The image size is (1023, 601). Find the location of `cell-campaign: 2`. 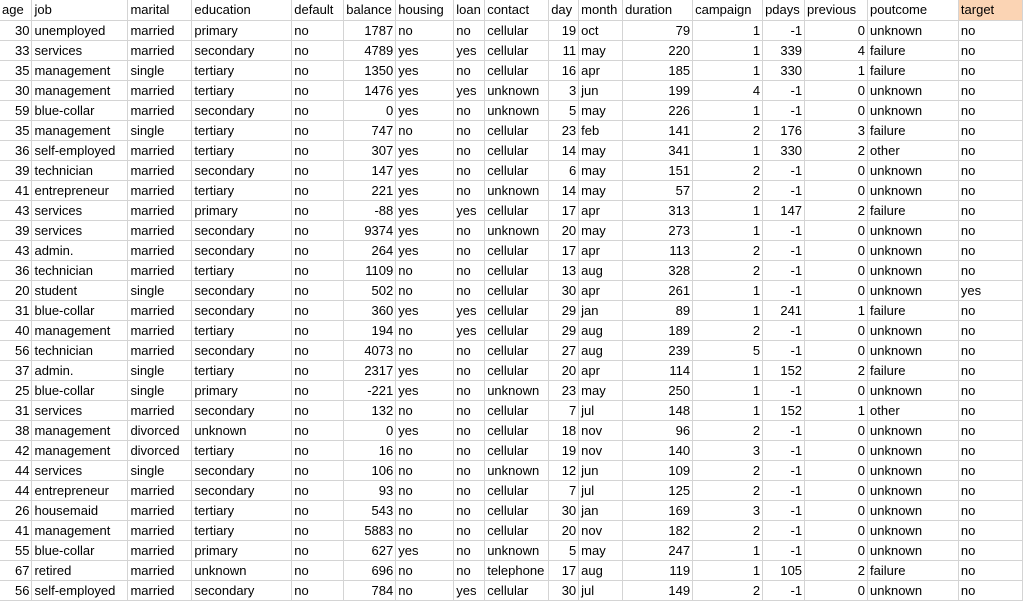

cell-campaign: 2 is located at coordinates (728, 170).